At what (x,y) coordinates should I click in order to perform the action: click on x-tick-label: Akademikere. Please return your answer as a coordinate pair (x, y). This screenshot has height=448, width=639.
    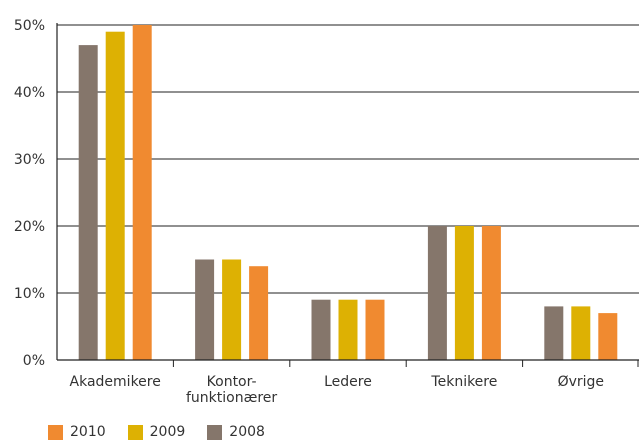
    Looking at the image, I should click on (115, 382).